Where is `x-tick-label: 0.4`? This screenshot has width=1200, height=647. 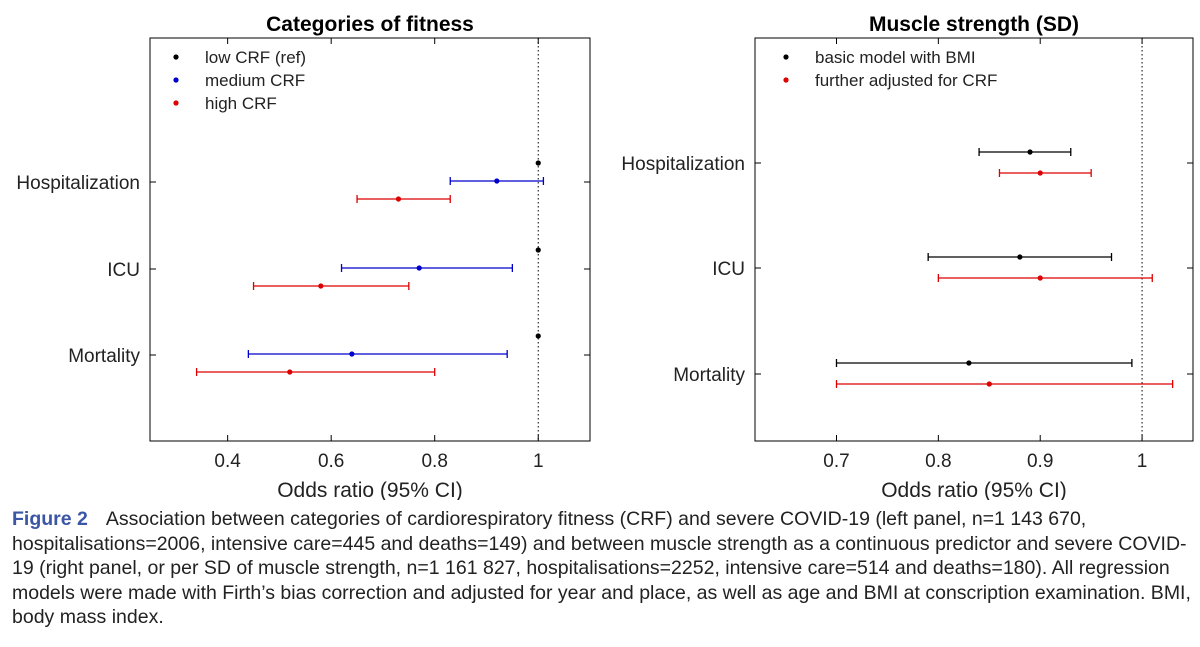 x-tick-label: 0.4 is located at coordinates (227, 461).